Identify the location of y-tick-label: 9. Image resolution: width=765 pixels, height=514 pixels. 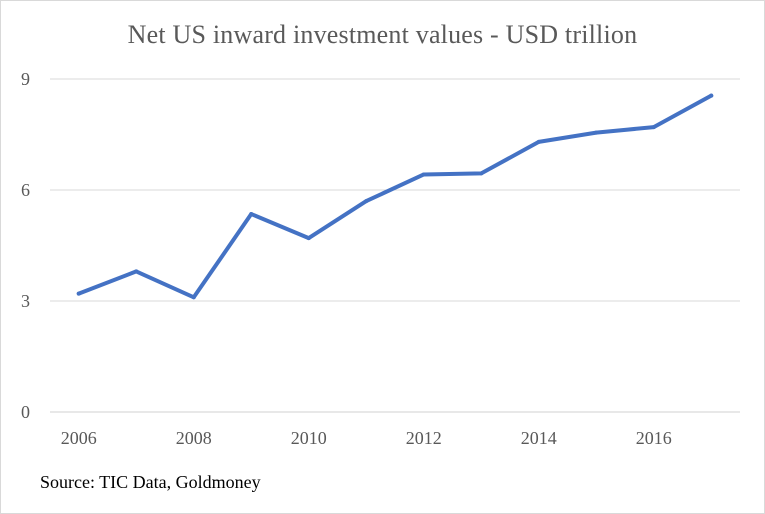
(25, 79).